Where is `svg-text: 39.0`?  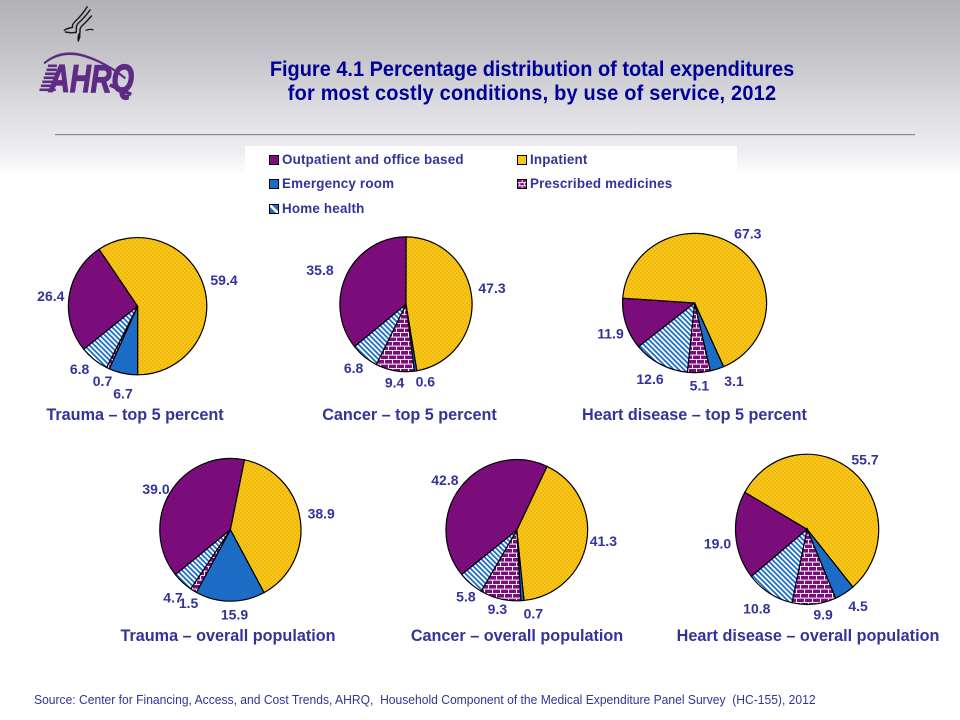 svg-text: 39.0 is located at coordinates (155, 489).